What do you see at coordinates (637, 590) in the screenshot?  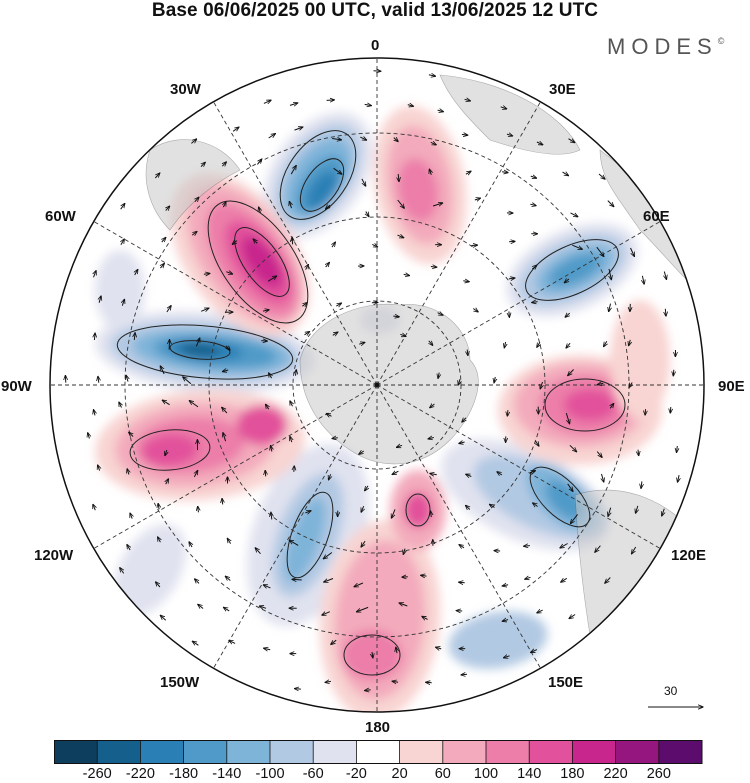 I see `land-polygon` at bounding box center [637, 590].